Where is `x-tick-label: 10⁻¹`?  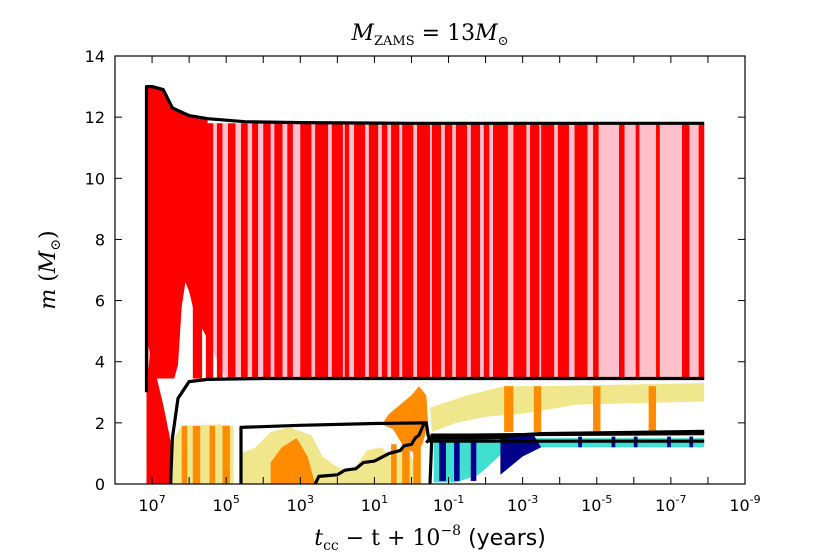
x-tick-label: 10⁻¹ is located at coordinates (448, 504).